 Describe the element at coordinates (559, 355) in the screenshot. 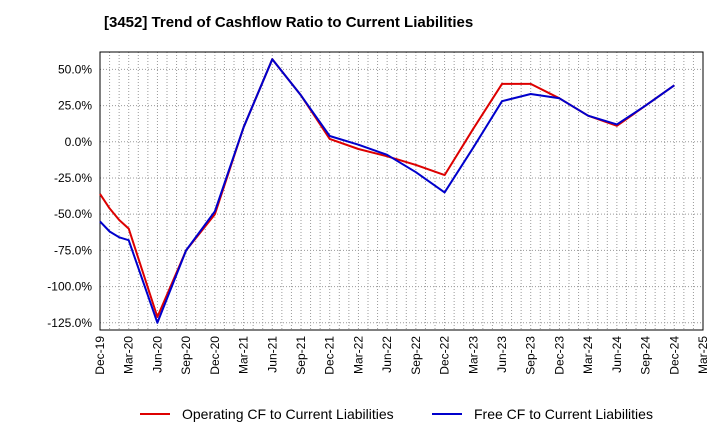

I see `x-tick-label: Dec-23` at that location.